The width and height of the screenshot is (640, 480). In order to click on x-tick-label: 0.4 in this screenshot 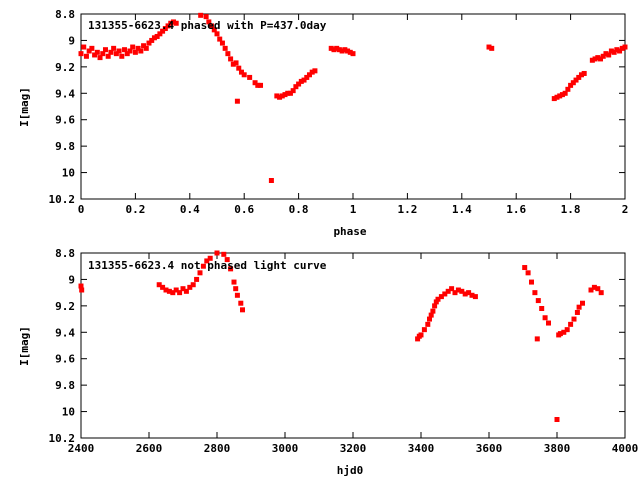, I will do `click(190, 209)`.